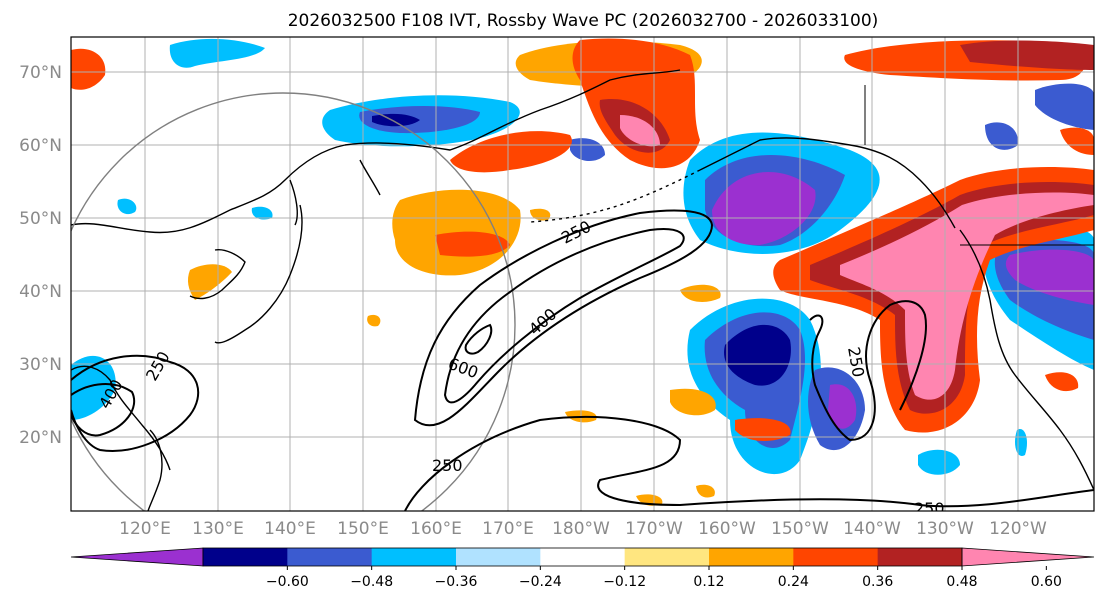 The width and height of the screenshot is (1105, 604). I want to click on colorbar-tick-label: 0.60, so click(1046, 582).